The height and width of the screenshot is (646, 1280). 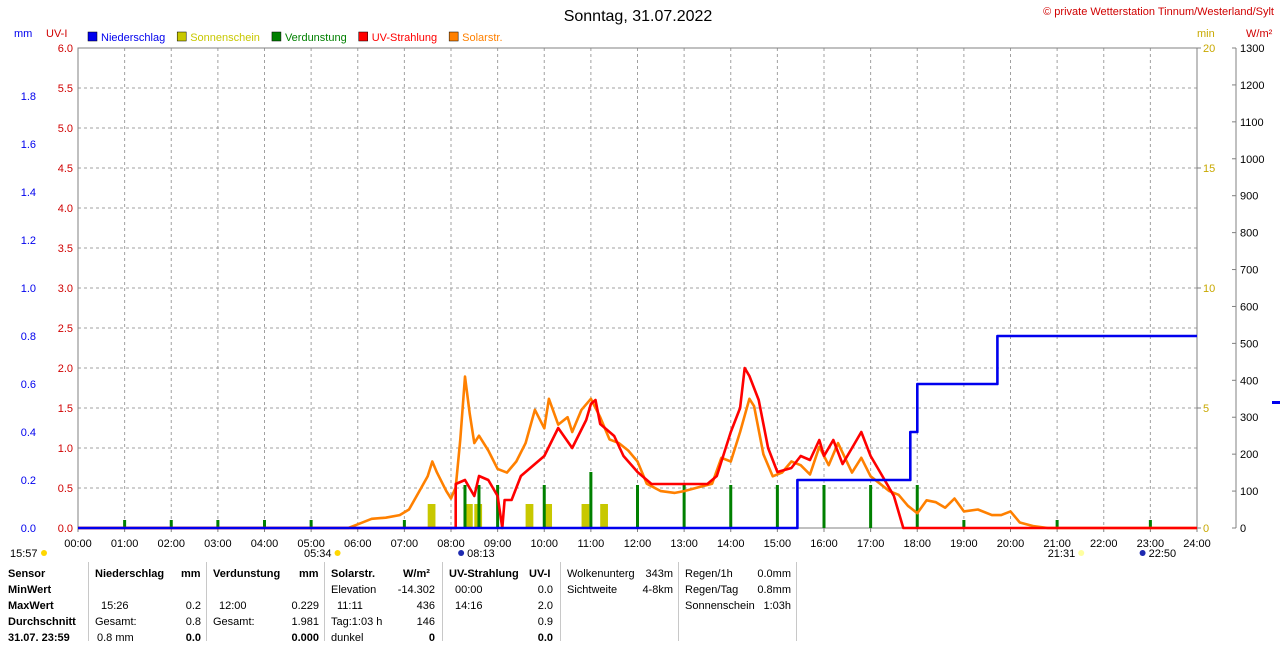 I want to click on min-tick-label: 5, so click(x=1206, y=409).